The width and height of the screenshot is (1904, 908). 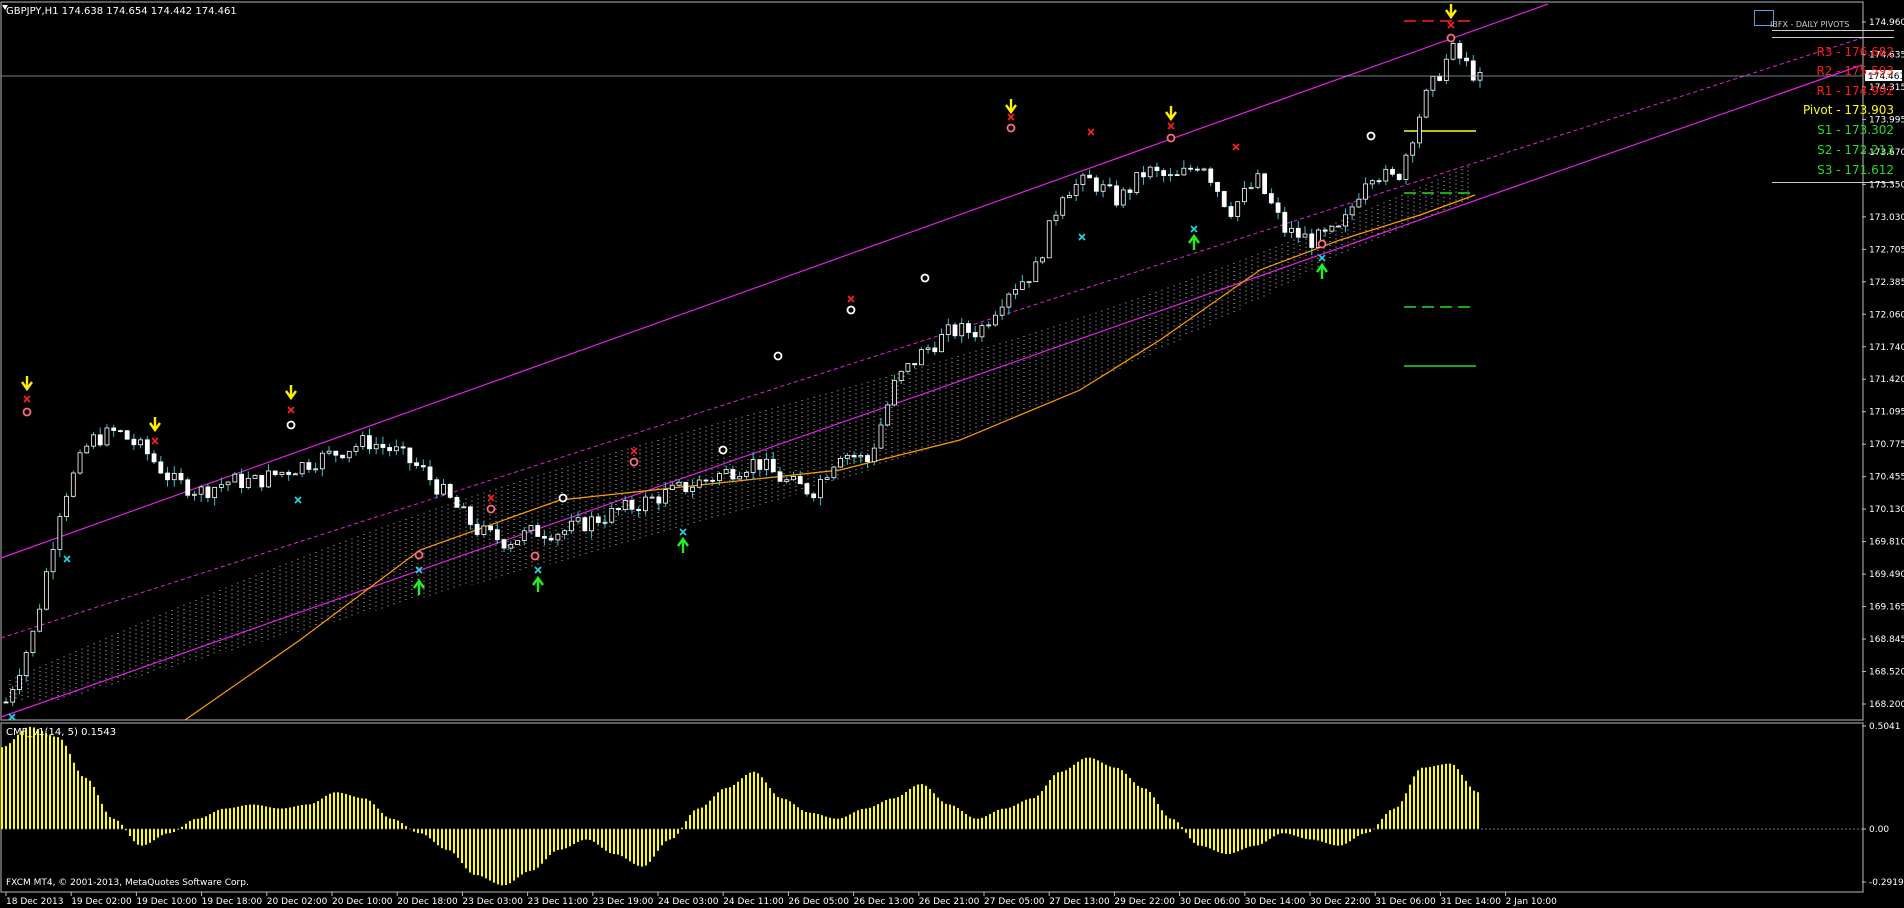 I want to click on ibfx-logo-icon, so click(x=1764, y=18).